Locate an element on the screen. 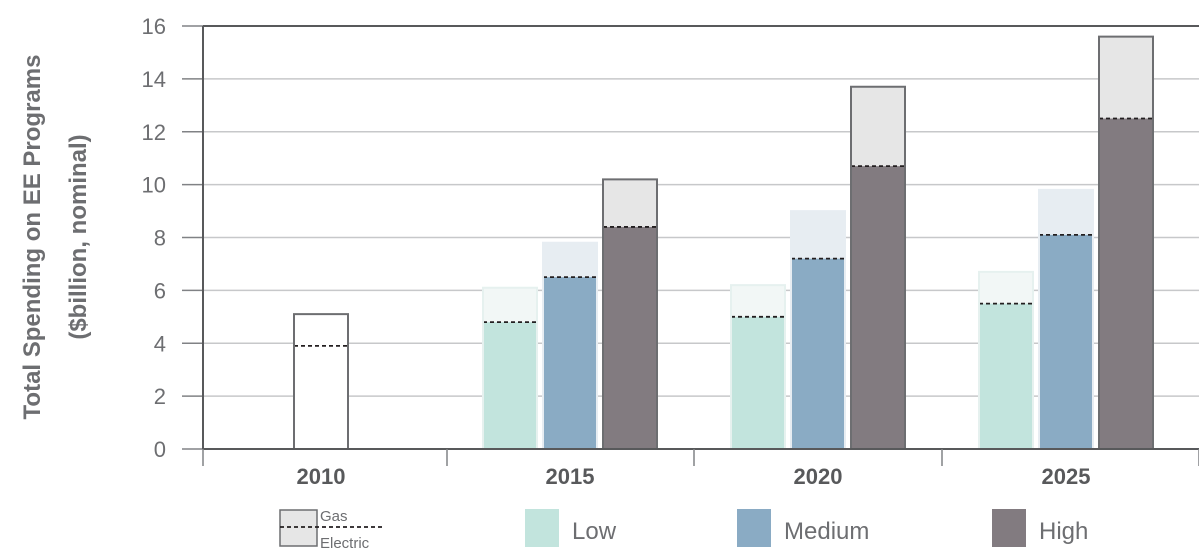 Image resolution: width=1199 pixels, height=554 pixels. y-tick-label: 4 is located at coordinates (160, 343).